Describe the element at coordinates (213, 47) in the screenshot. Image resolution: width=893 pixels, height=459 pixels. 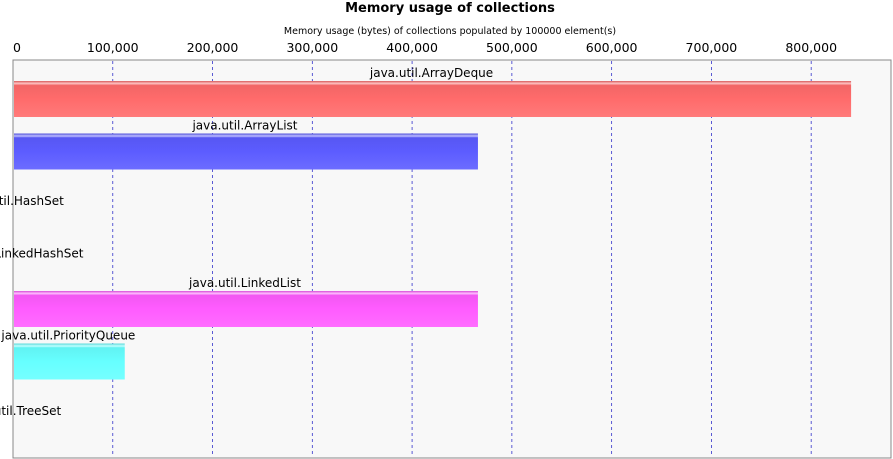
I see `x-tick-label: 200,000` at that location.